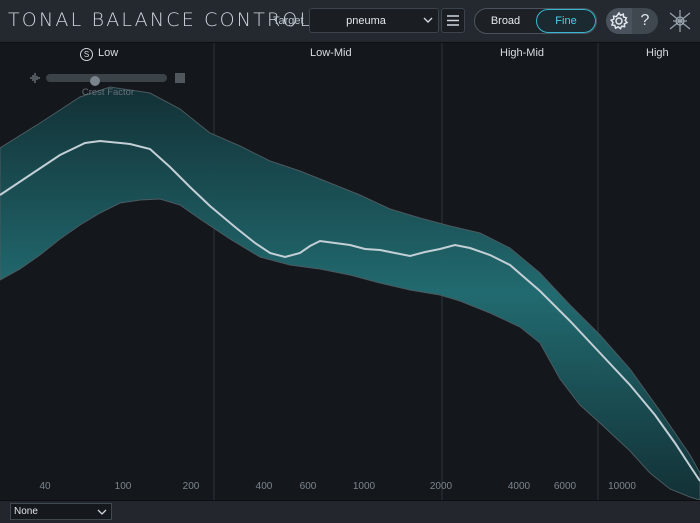  What do you see at coordinates (106, 80) in the screenshot?
I see `crest-factor-slider` at bounding box center [106, 80].